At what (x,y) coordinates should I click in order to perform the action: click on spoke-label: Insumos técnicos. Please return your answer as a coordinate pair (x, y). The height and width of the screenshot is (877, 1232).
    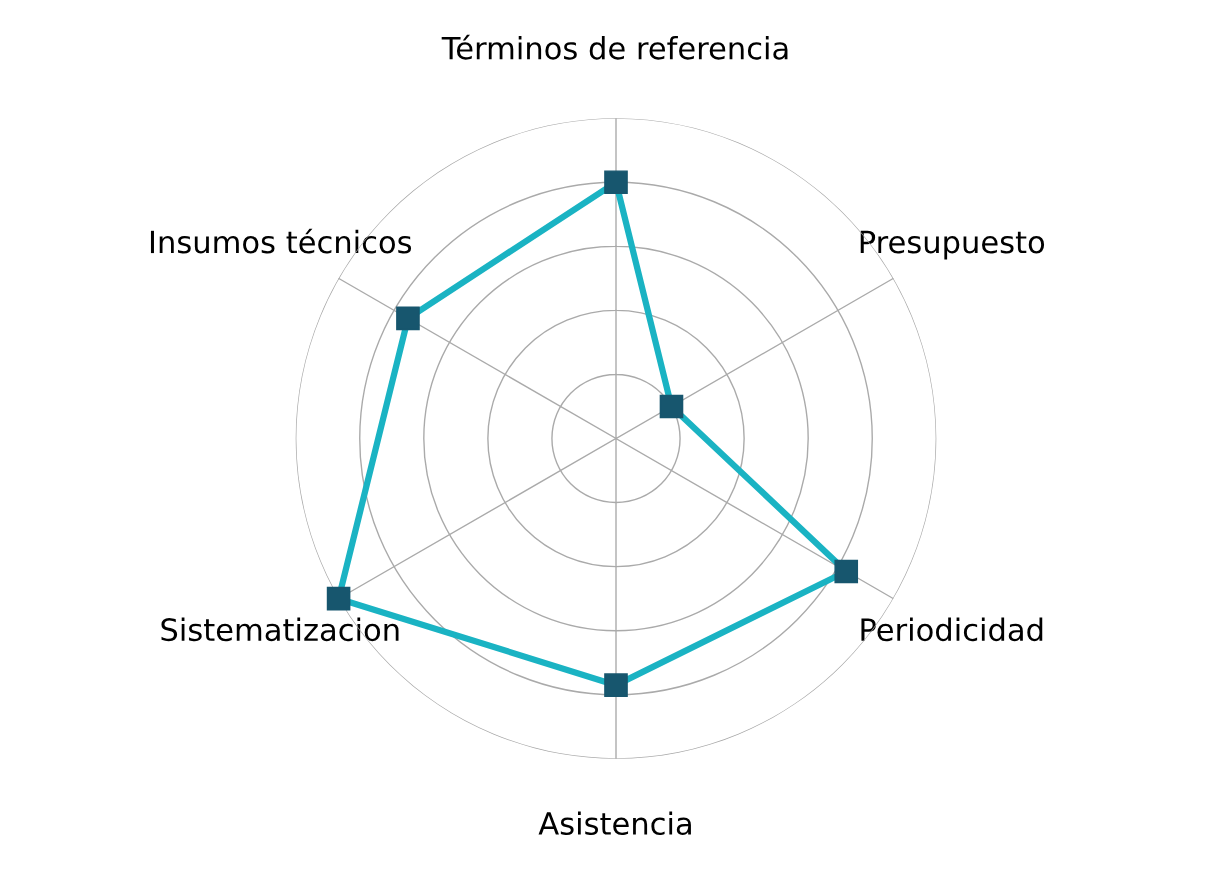
    Looking at the image, I should click on (281, 241).